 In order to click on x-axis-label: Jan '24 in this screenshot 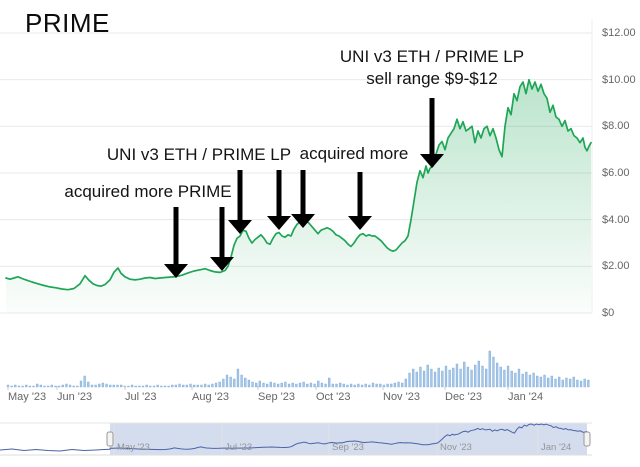, I will do `click(526, 397)`.